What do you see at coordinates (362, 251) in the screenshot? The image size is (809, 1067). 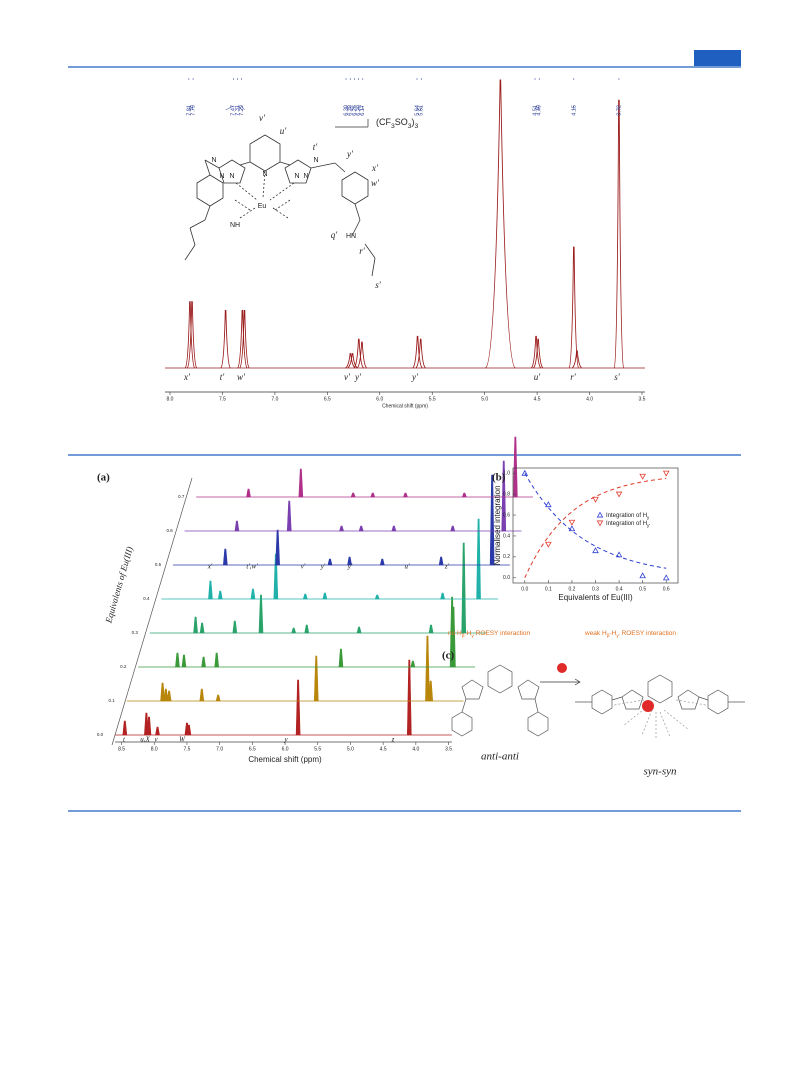 I see `structure-label: r'` at bounding box center [362, 251].